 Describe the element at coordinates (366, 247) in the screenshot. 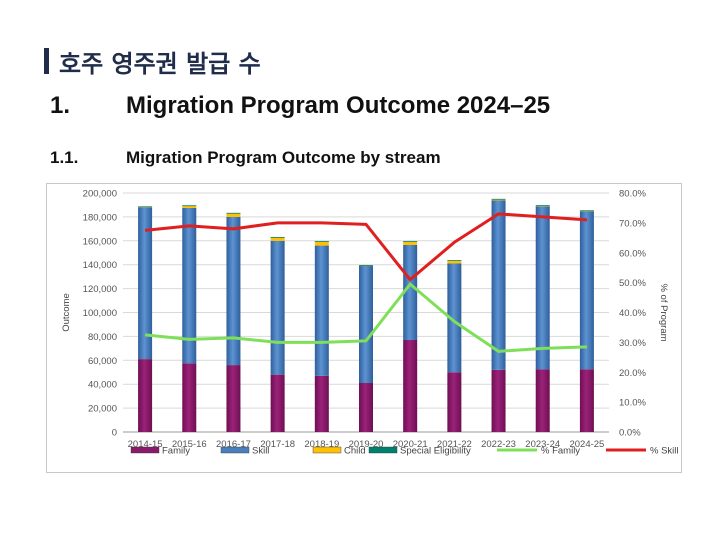

I see `line-pct-skill` at that location.